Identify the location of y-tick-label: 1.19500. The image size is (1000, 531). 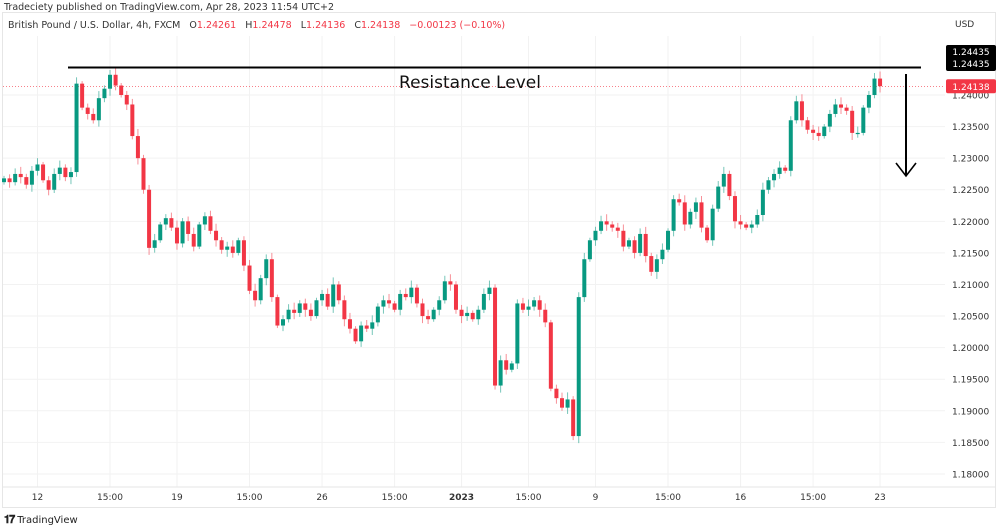
(970, 381).